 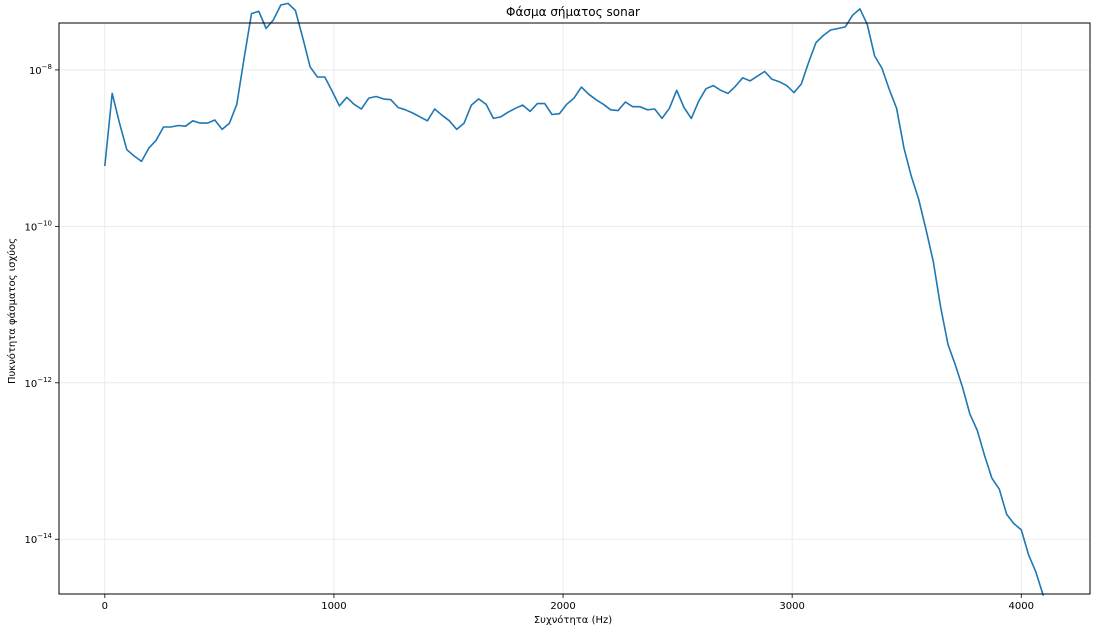 What do you see at coordinates (105, 606) in the screenshot?
I see `x-tick-label: 0` at bounding box center [105, 606].